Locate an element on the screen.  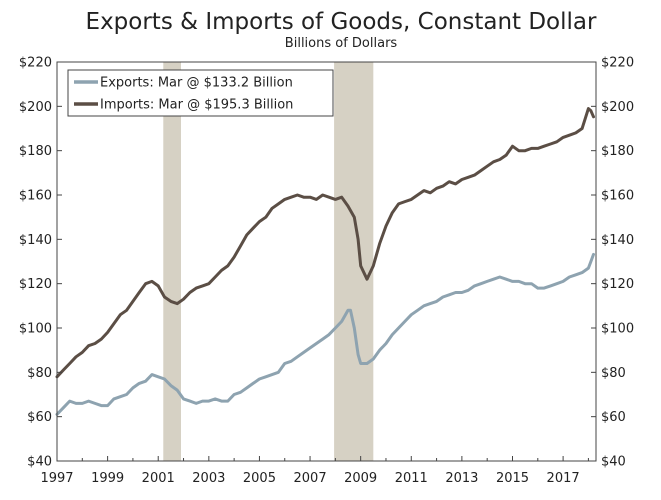
y-tick-label-left: $40 is located at coordinates (39, 462).